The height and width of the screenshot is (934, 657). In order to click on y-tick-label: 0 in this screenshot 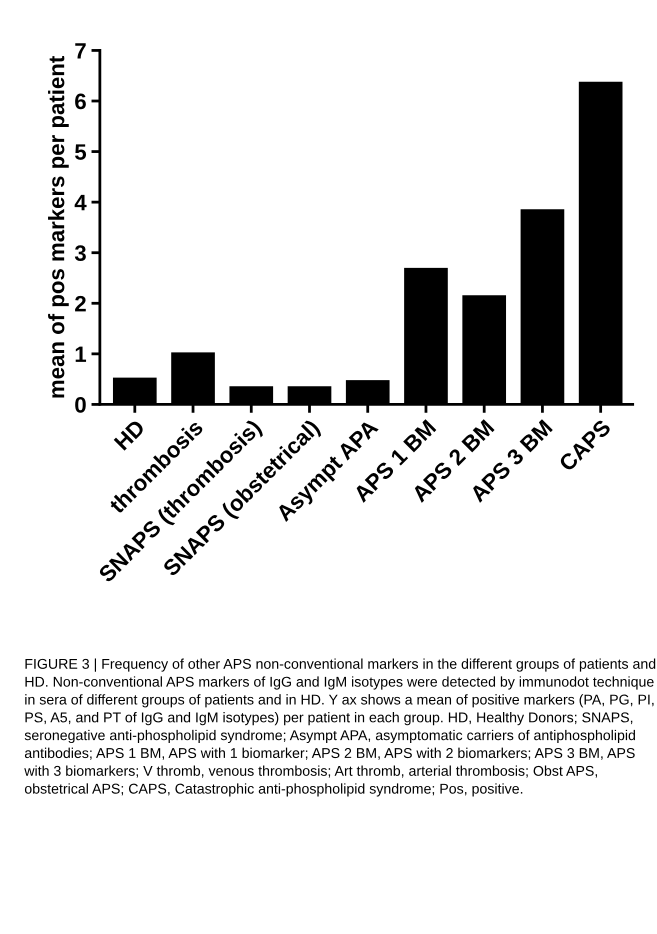, I will do `click(80, 404)`.